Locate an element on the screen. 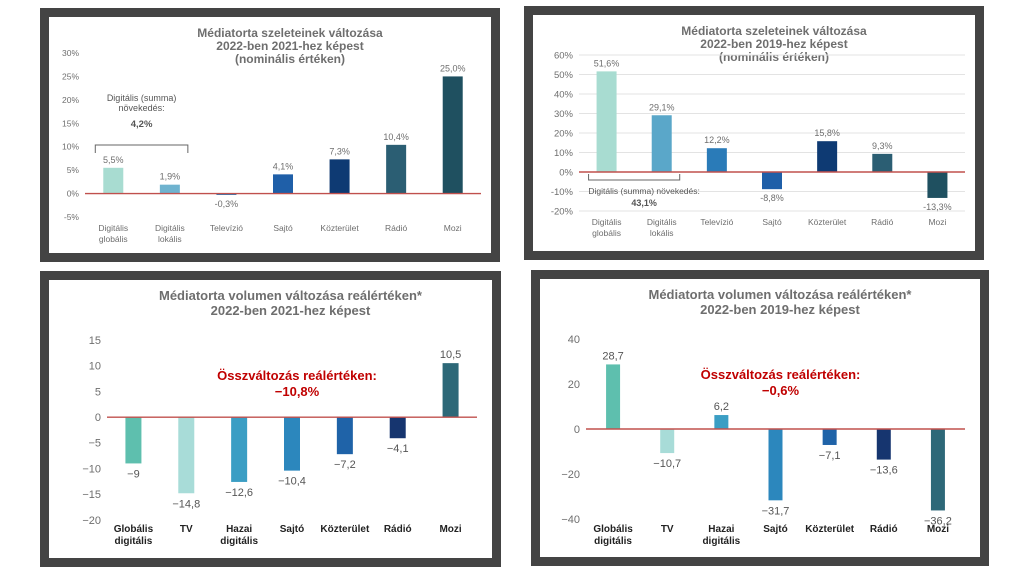 This screenshot has width=1024, height=576. data-label: −7,1 is located at coordinates (830, 456).